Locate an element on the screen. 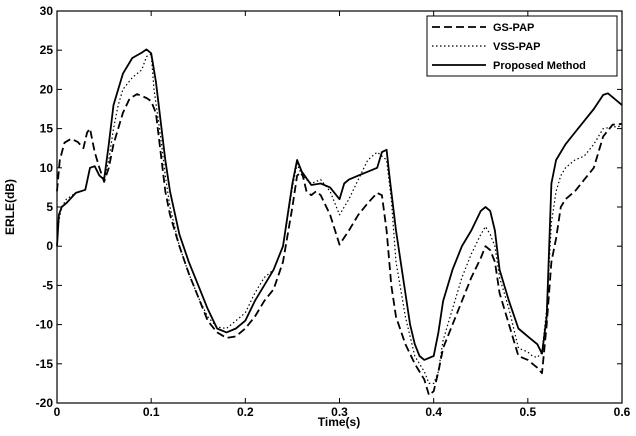 The width and height of the screenshot is (636, 436). legend-box is located at coordinates (522, 46).